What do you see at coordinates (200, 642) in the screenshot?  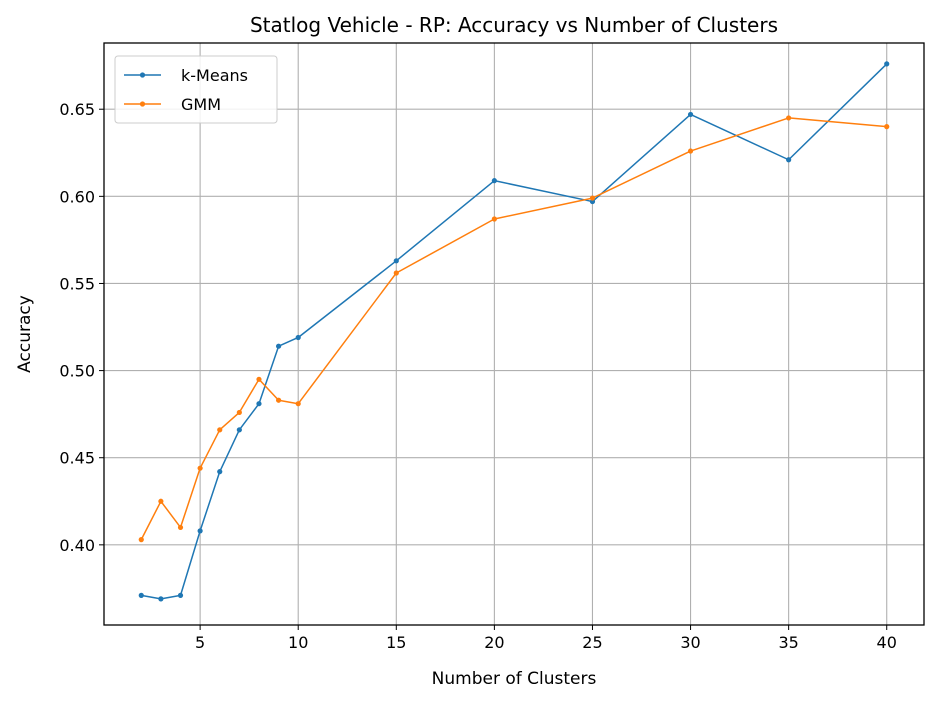 I see `x-tick-label: 5` at bounding box center [200, 642].